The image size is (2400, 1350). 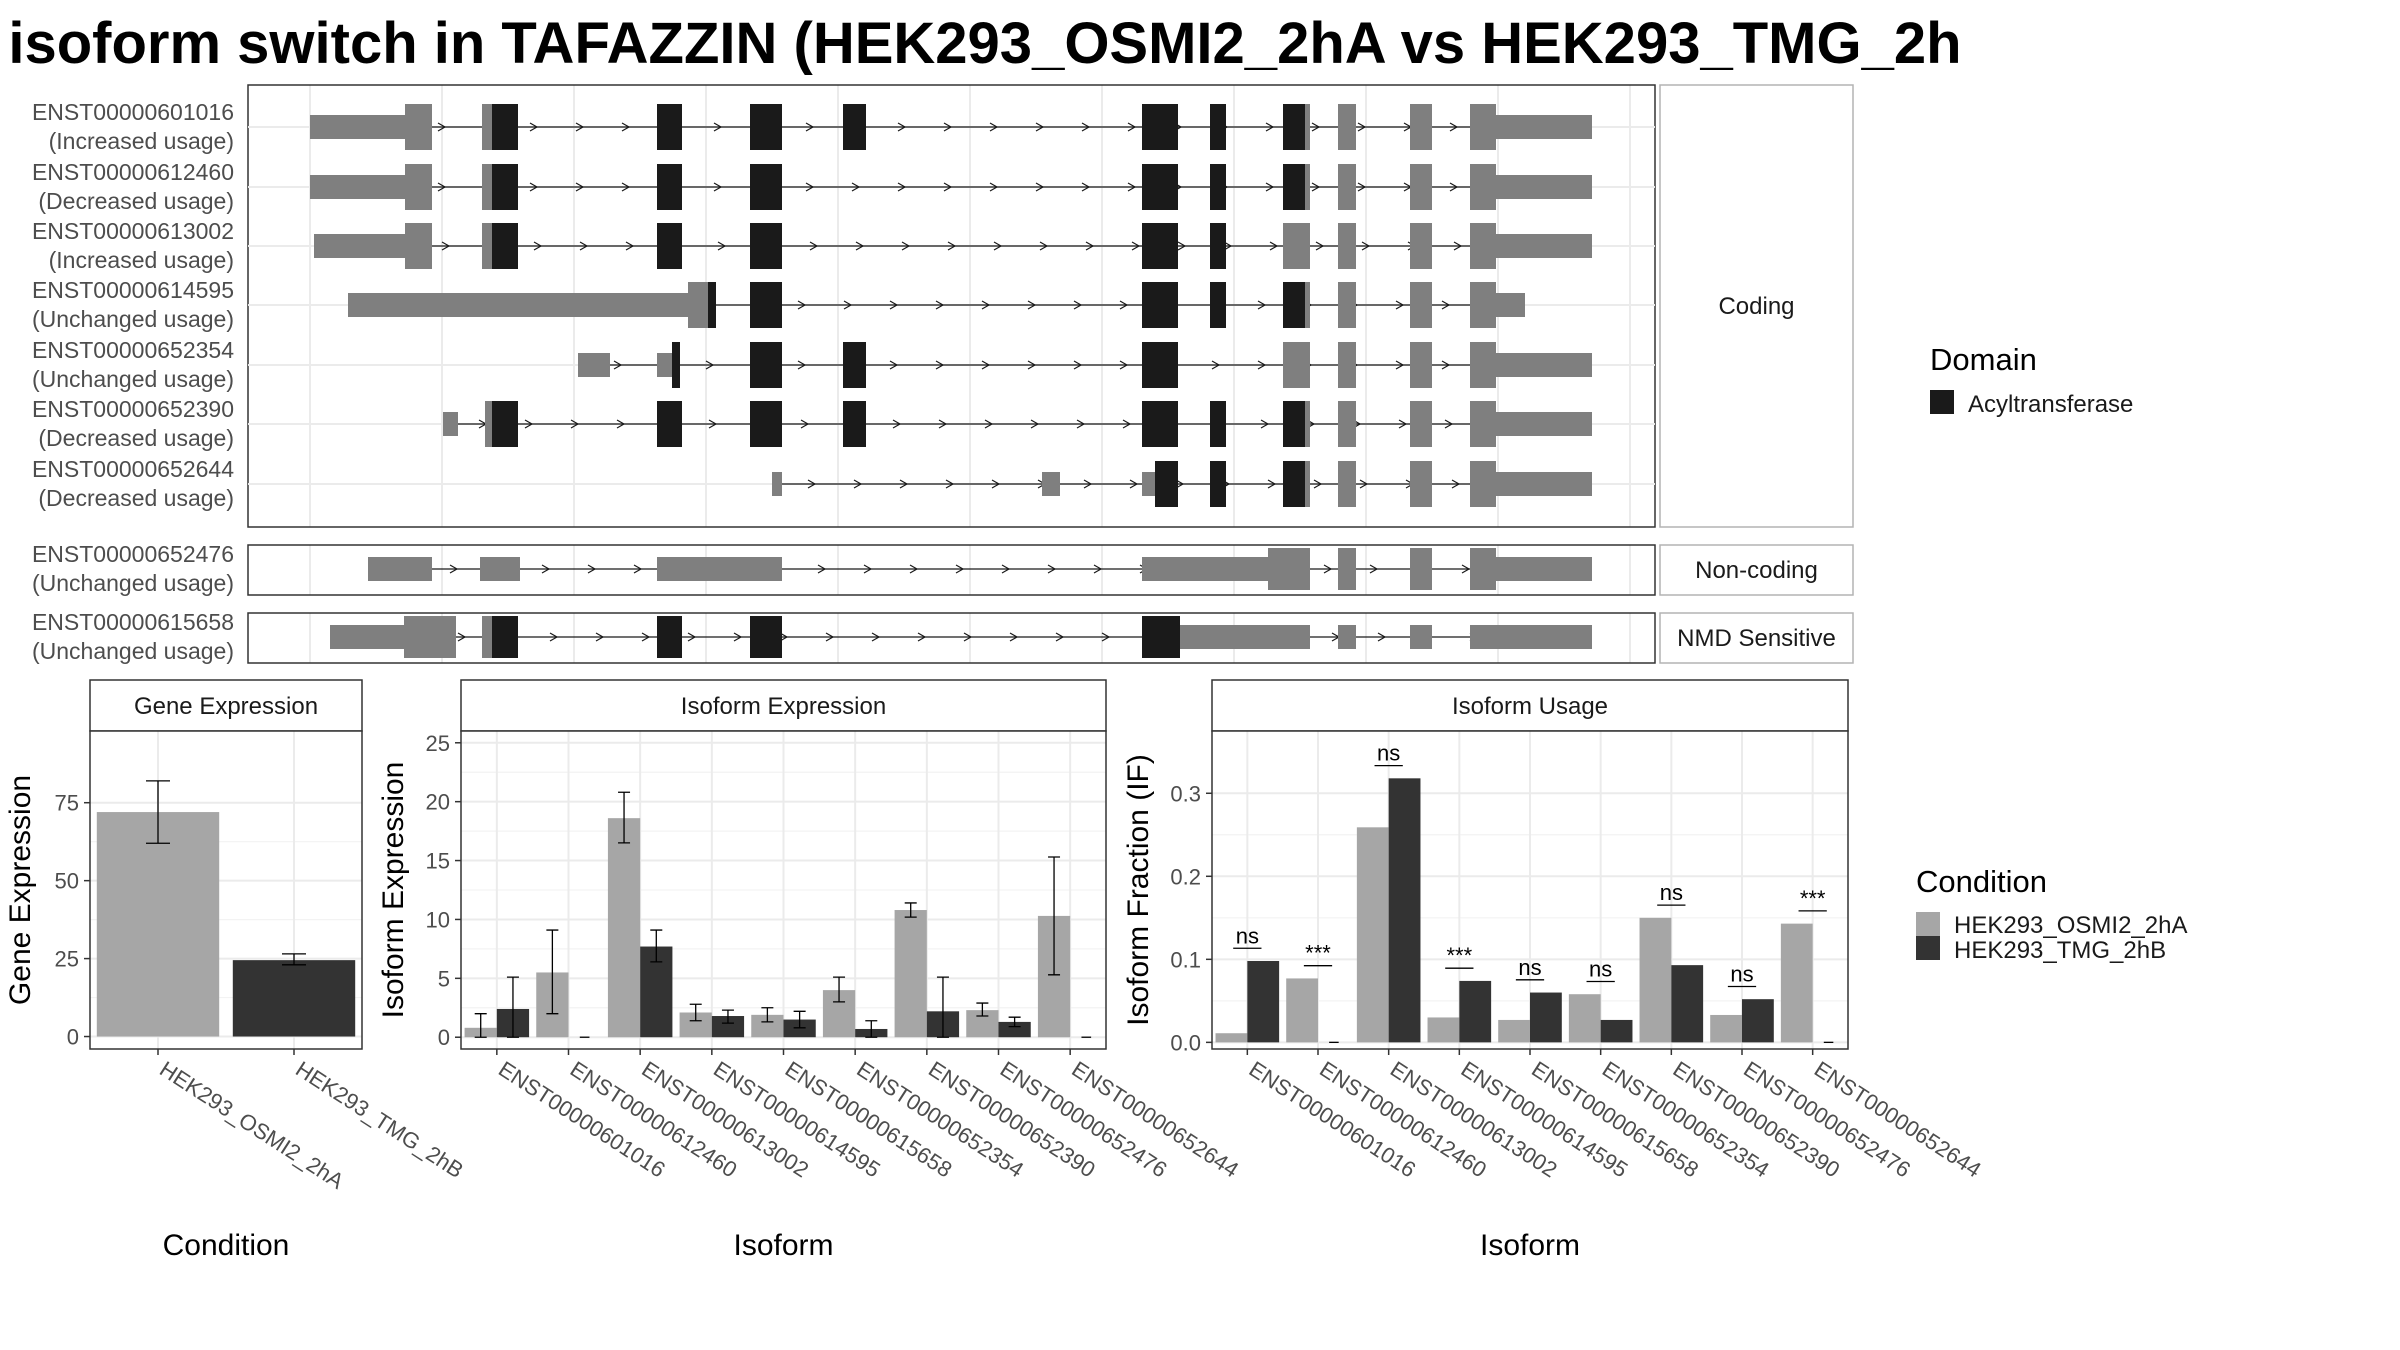 I want to click on x-axis-title: Isoform, so click(x=1530, y=1245).